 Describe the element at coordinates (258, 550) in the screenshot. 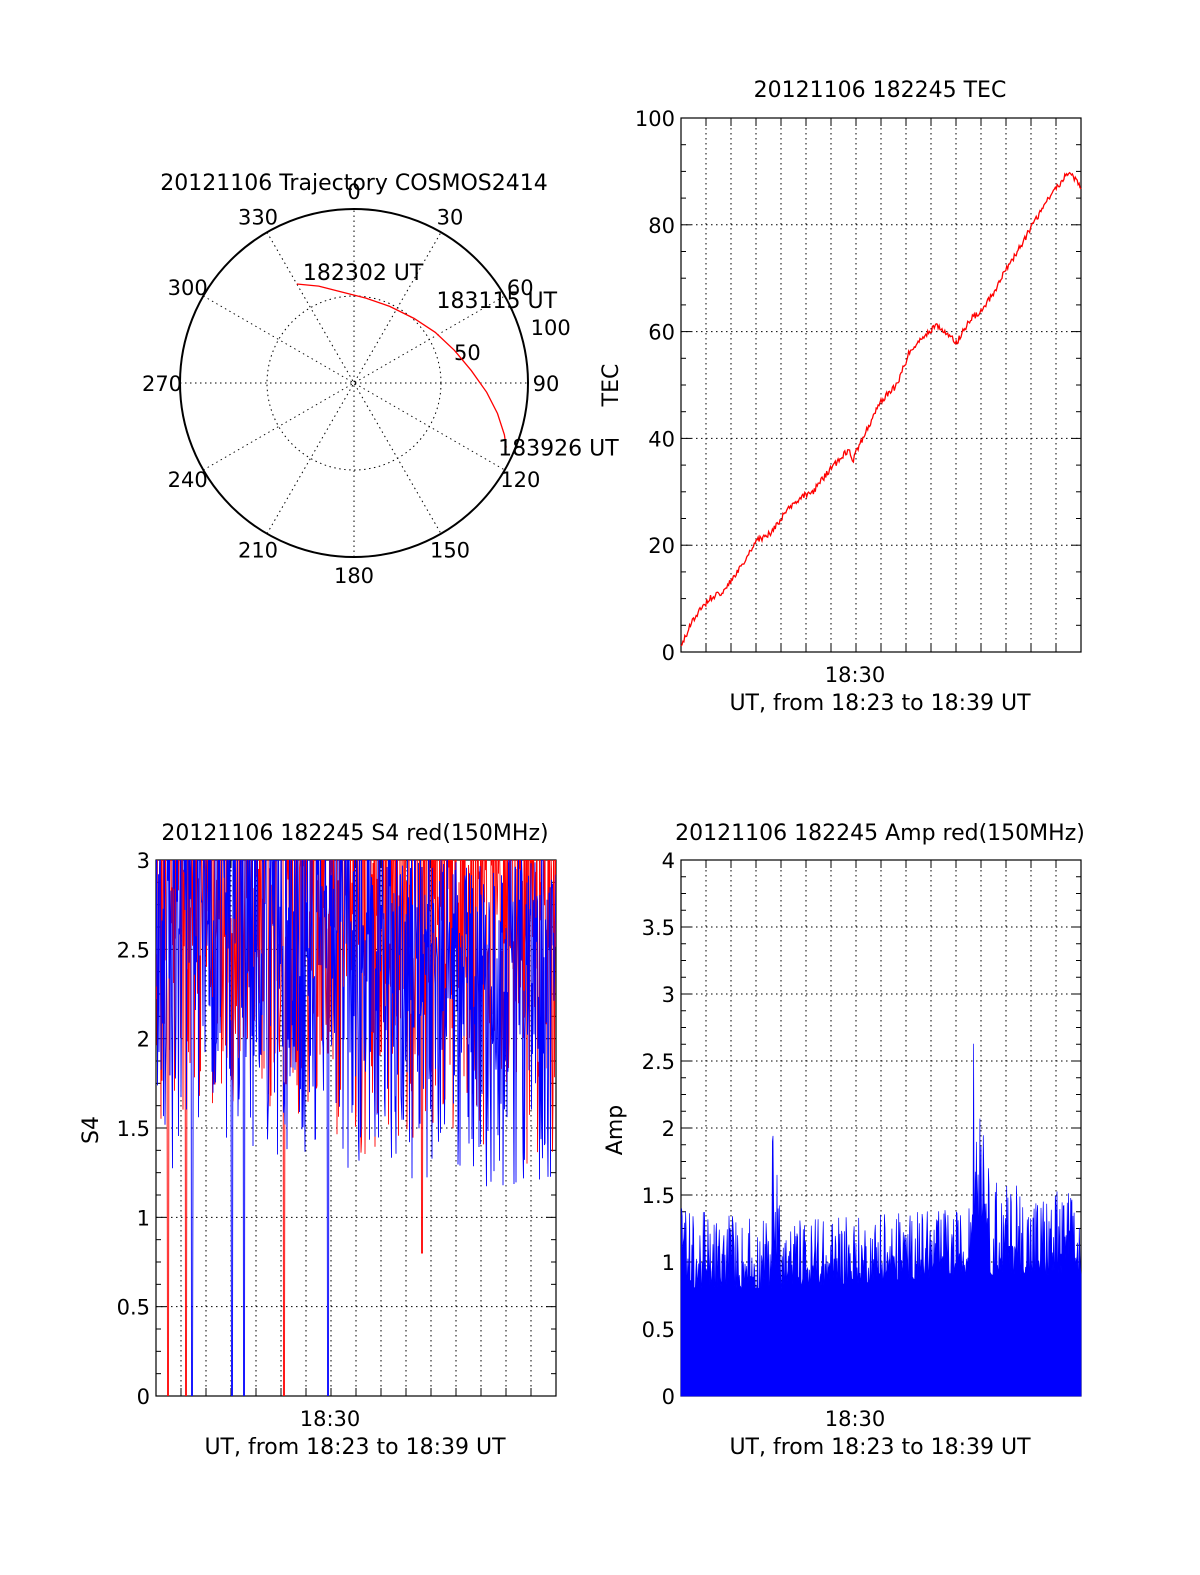

I see `polar-angle-label: 210` at that location.